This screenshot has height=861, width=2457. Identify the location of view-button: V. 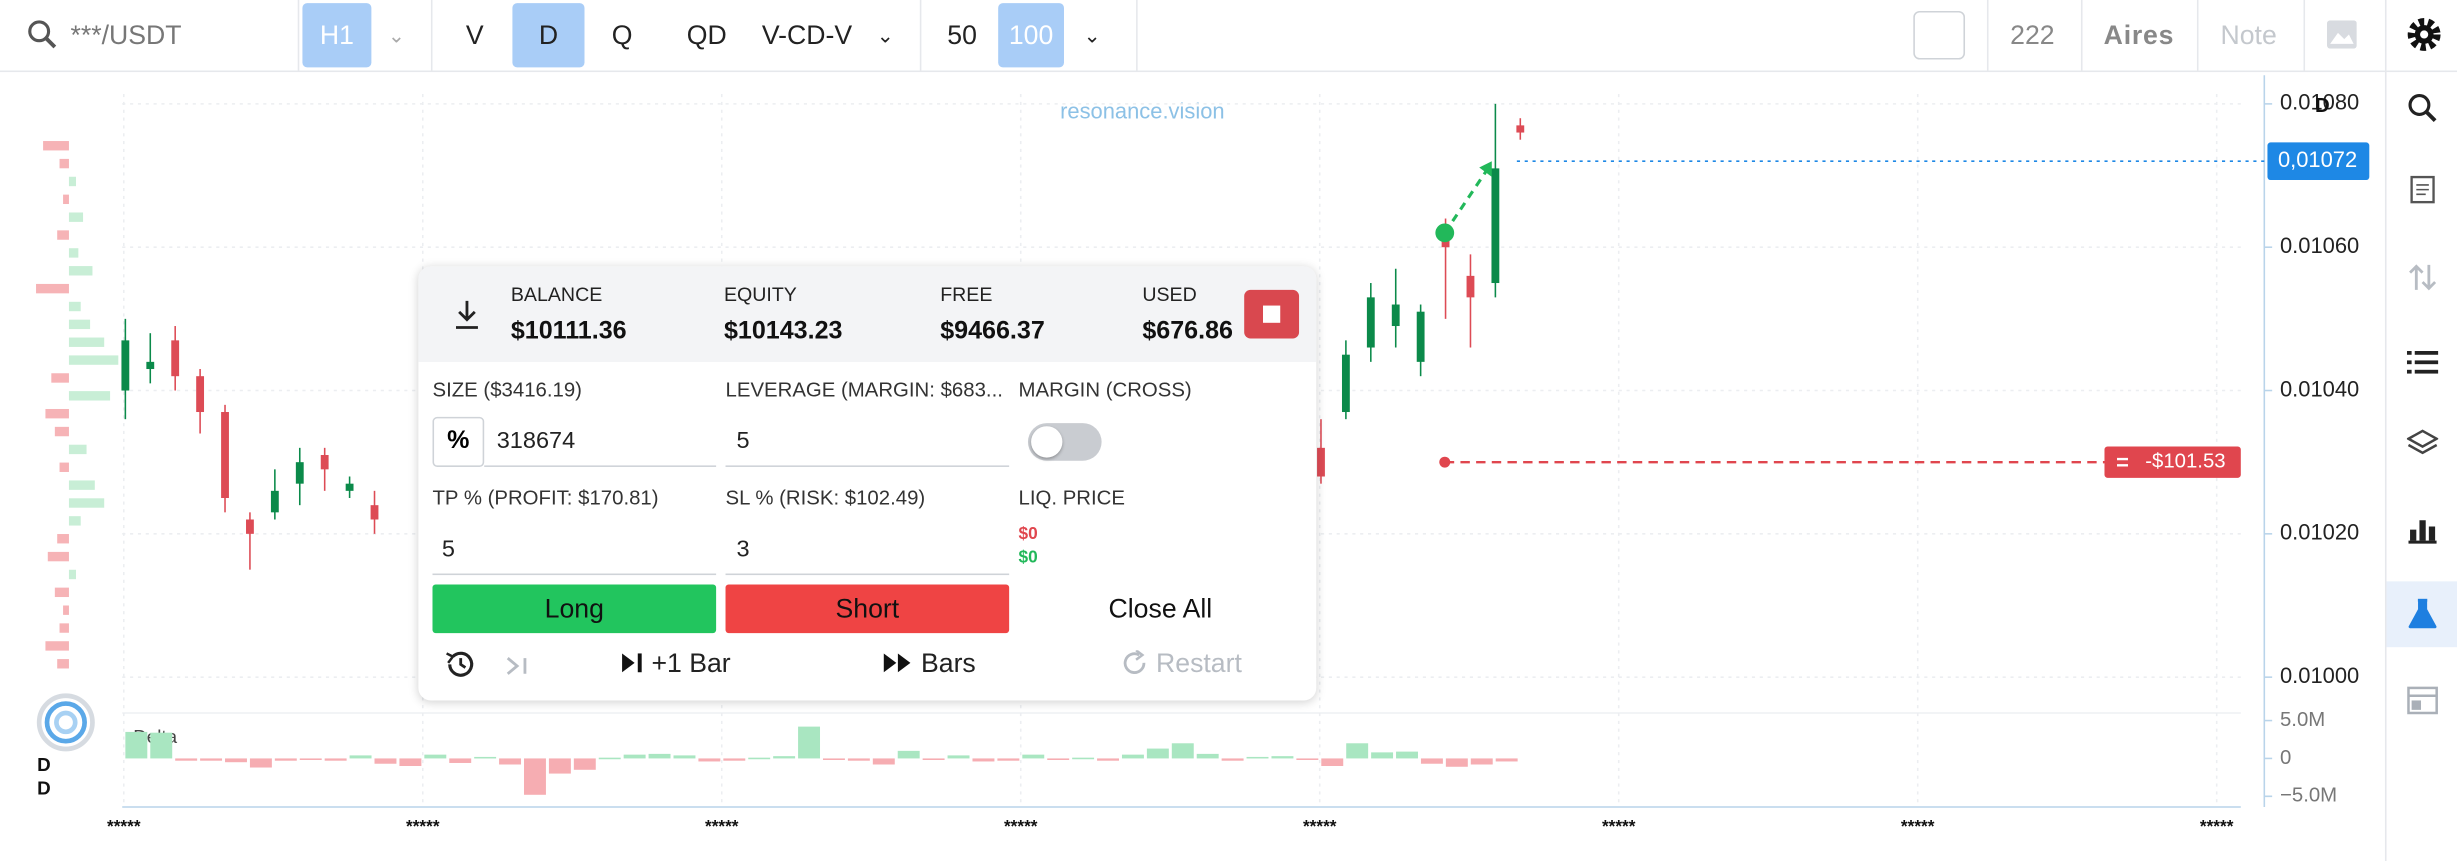
(474, 35).